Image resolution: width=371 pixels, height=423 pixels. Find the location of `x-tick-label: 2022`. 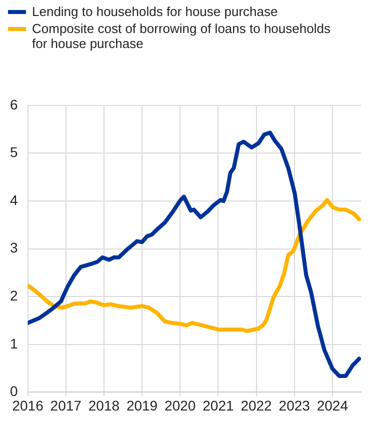

x-tick-label: 2022 is located at coordinates (256, 405).